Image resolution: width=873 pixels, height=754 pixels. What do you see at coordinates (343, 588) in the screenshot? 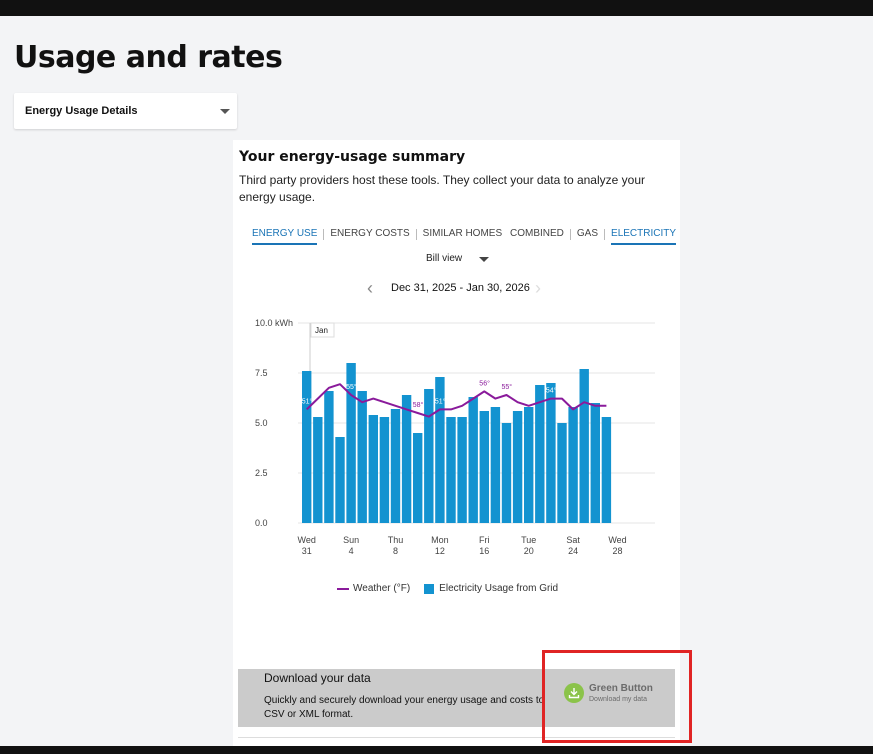
I see `legend-swatch-weather` at bounding box center [343, 588].